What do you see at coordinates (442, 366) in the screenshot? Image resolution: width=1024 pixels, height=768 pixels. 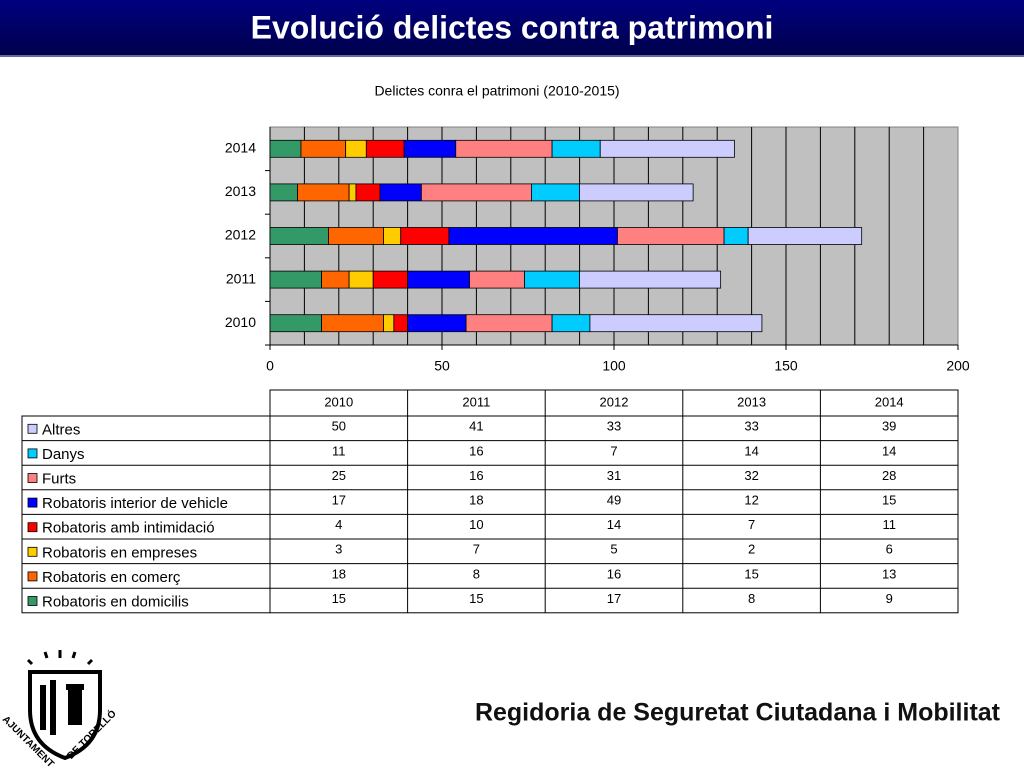 I see `x-tick-label: 50` at bounding box center [442, 366].